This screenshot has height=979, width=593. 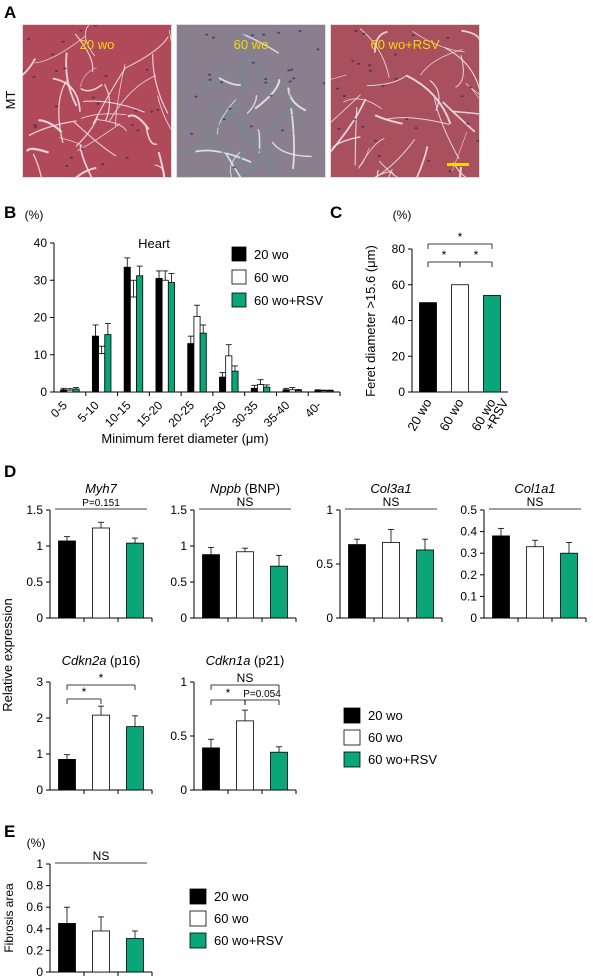 I want to click on panel-letter-b: B, so click(x=10, y=212).